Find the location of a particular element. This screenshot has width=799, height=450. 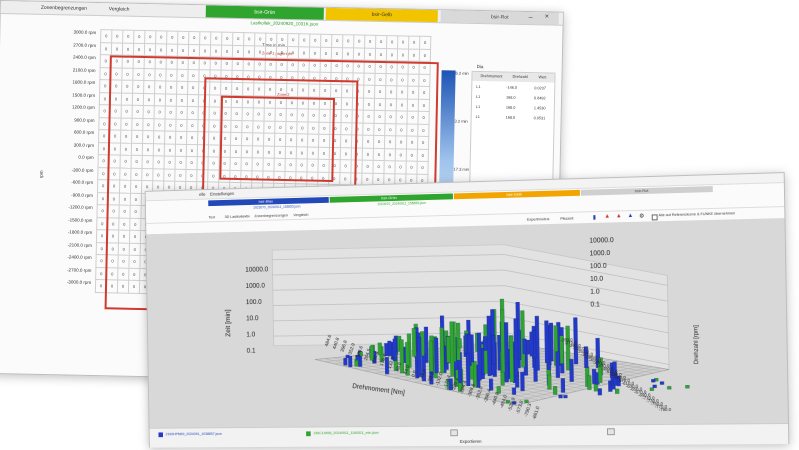

tab-gruen: bsir-Grün is located at coordinates (265, 12).